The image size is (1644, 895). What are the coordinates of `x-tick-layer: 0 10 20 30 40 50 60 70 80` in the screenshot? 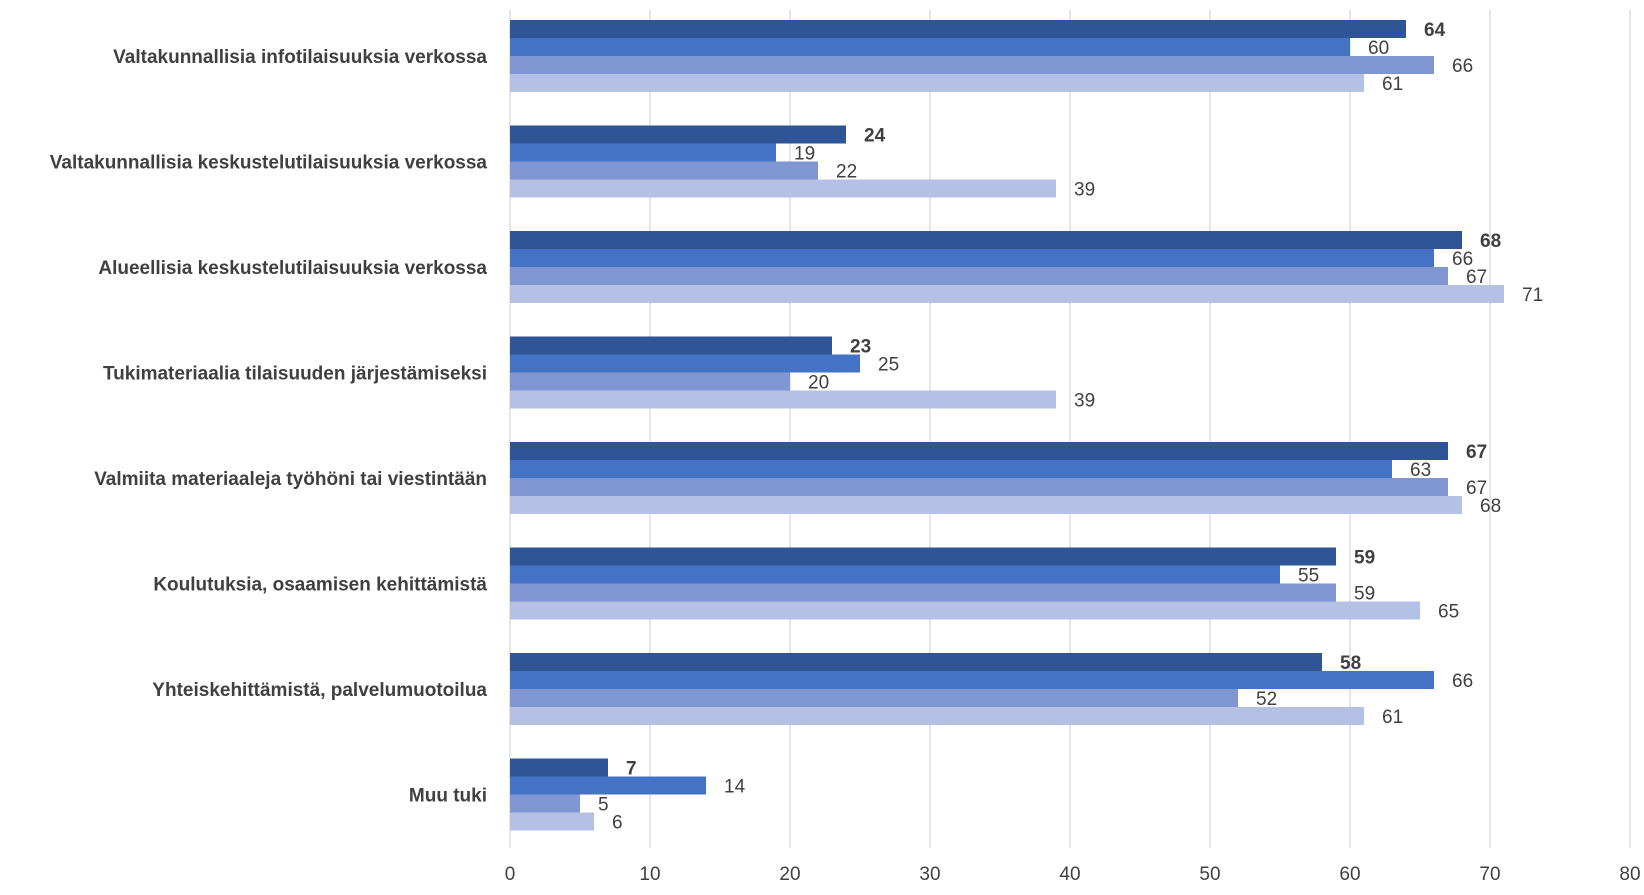 It's located at (1073, 874).